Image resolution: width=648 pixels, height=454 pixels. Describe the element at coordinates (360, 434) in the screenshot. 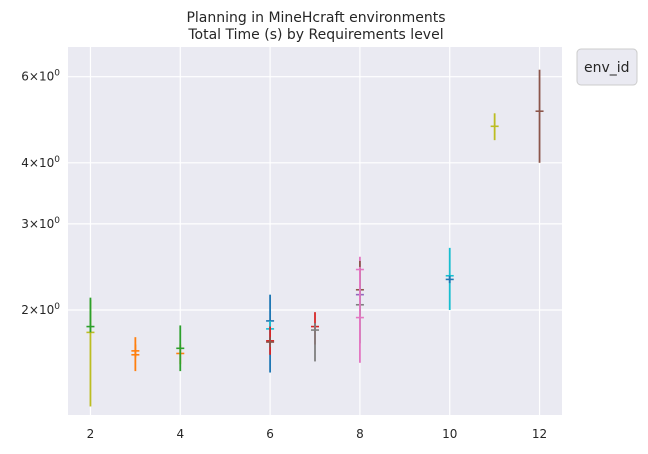

I see `x-tick-label: 8` at that location.